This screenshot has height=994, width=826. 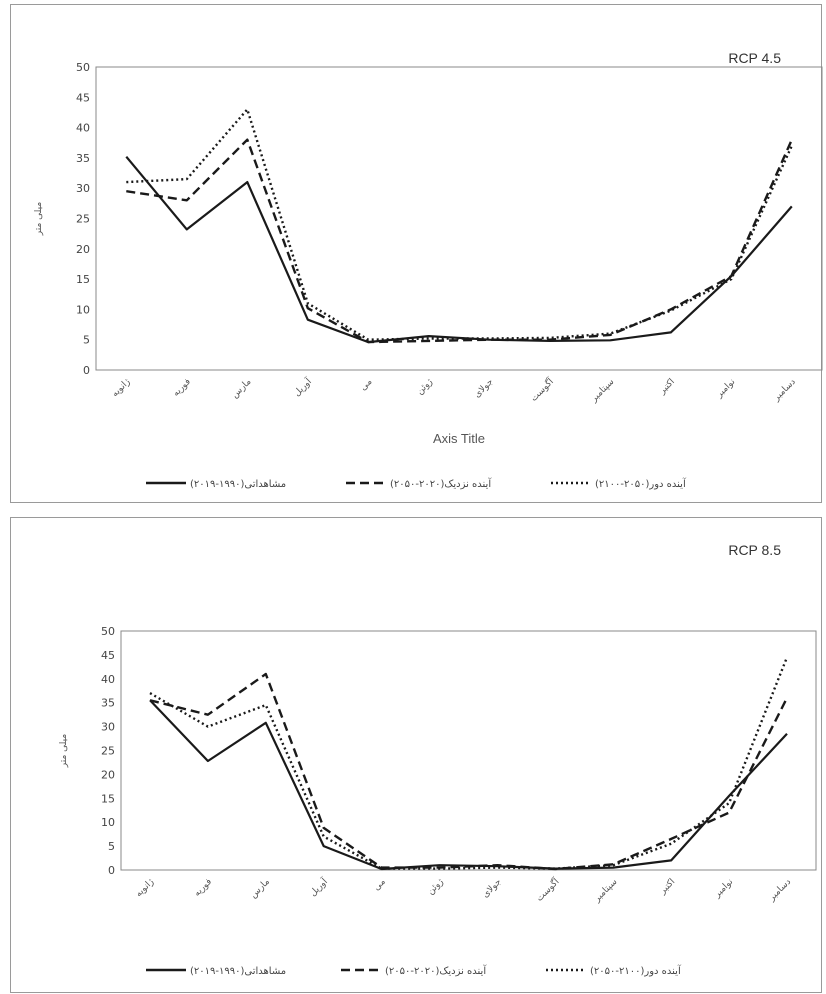 I want to click on legend-label: آینده دور(۲۰۵۰-۲۱۰۰), so click(x=641, y=483).